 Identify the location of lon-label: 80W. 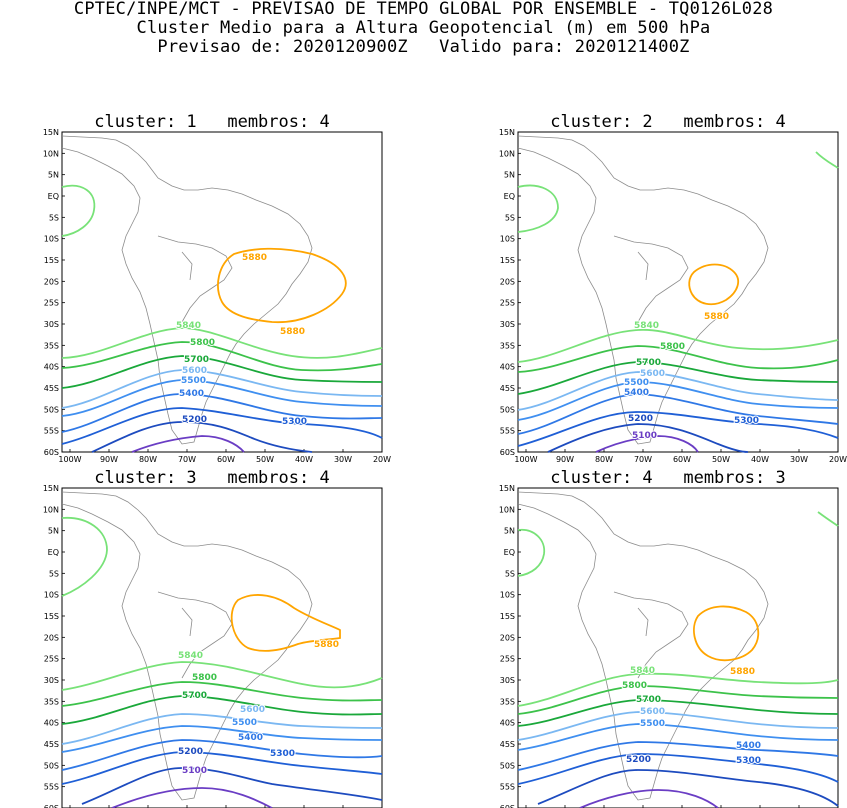
(148, 459).